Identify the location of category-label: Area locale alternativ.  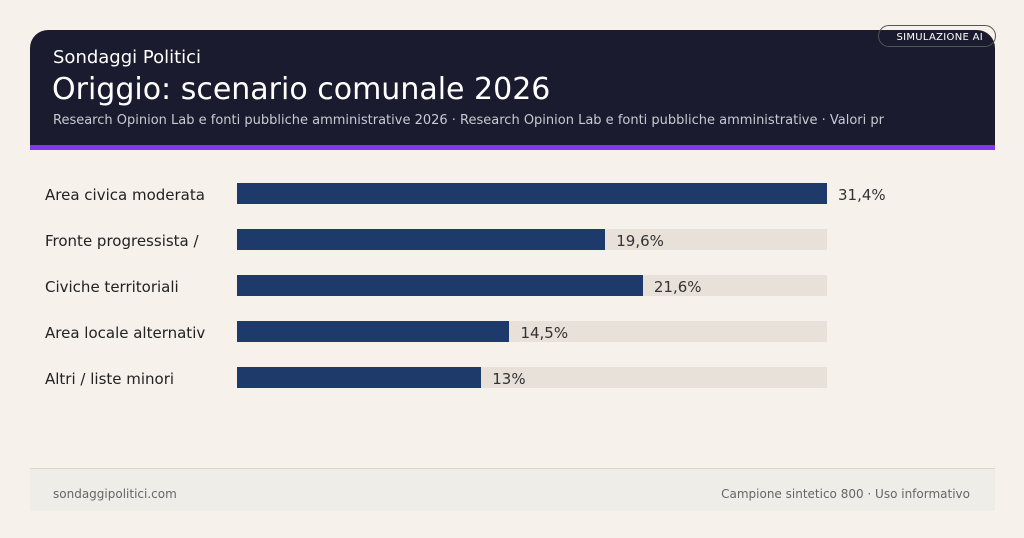
(125, 333).